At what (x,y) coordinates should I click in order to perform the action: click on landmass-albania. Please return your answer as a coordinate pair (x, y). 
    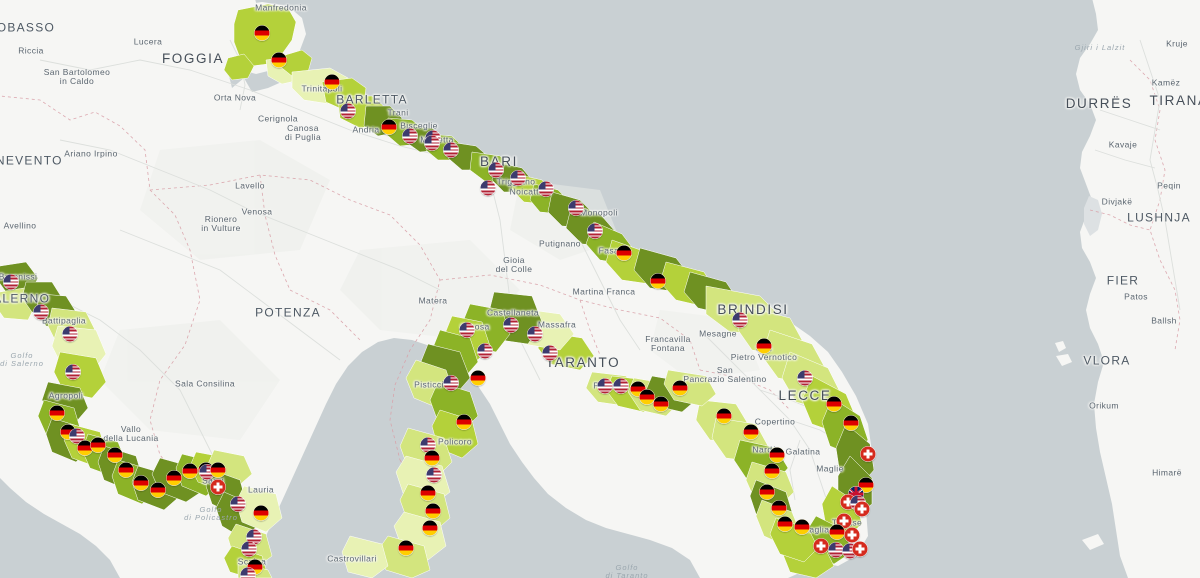
    Looking at the image, I should click on (1138, 289).